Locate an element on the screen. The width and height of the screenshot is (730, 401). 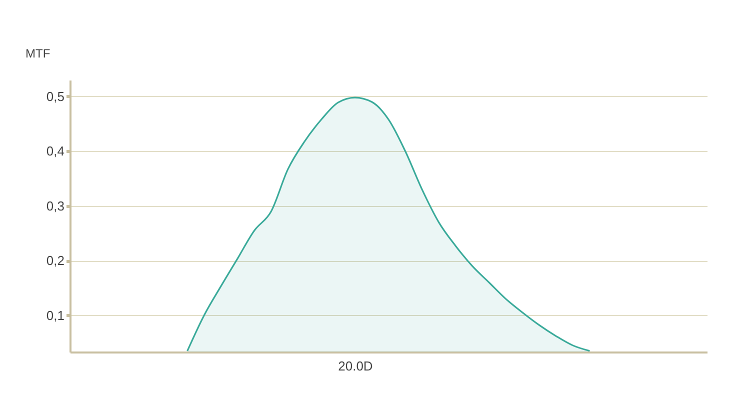
y-axis-title: MTF is located at coordinates (38, 53).